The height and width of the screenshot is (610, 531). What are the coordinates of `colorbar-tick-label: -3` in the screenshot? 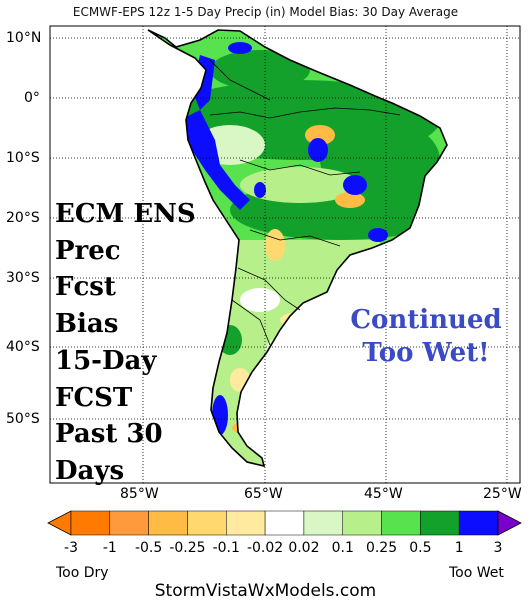 It's located at (71, 548).